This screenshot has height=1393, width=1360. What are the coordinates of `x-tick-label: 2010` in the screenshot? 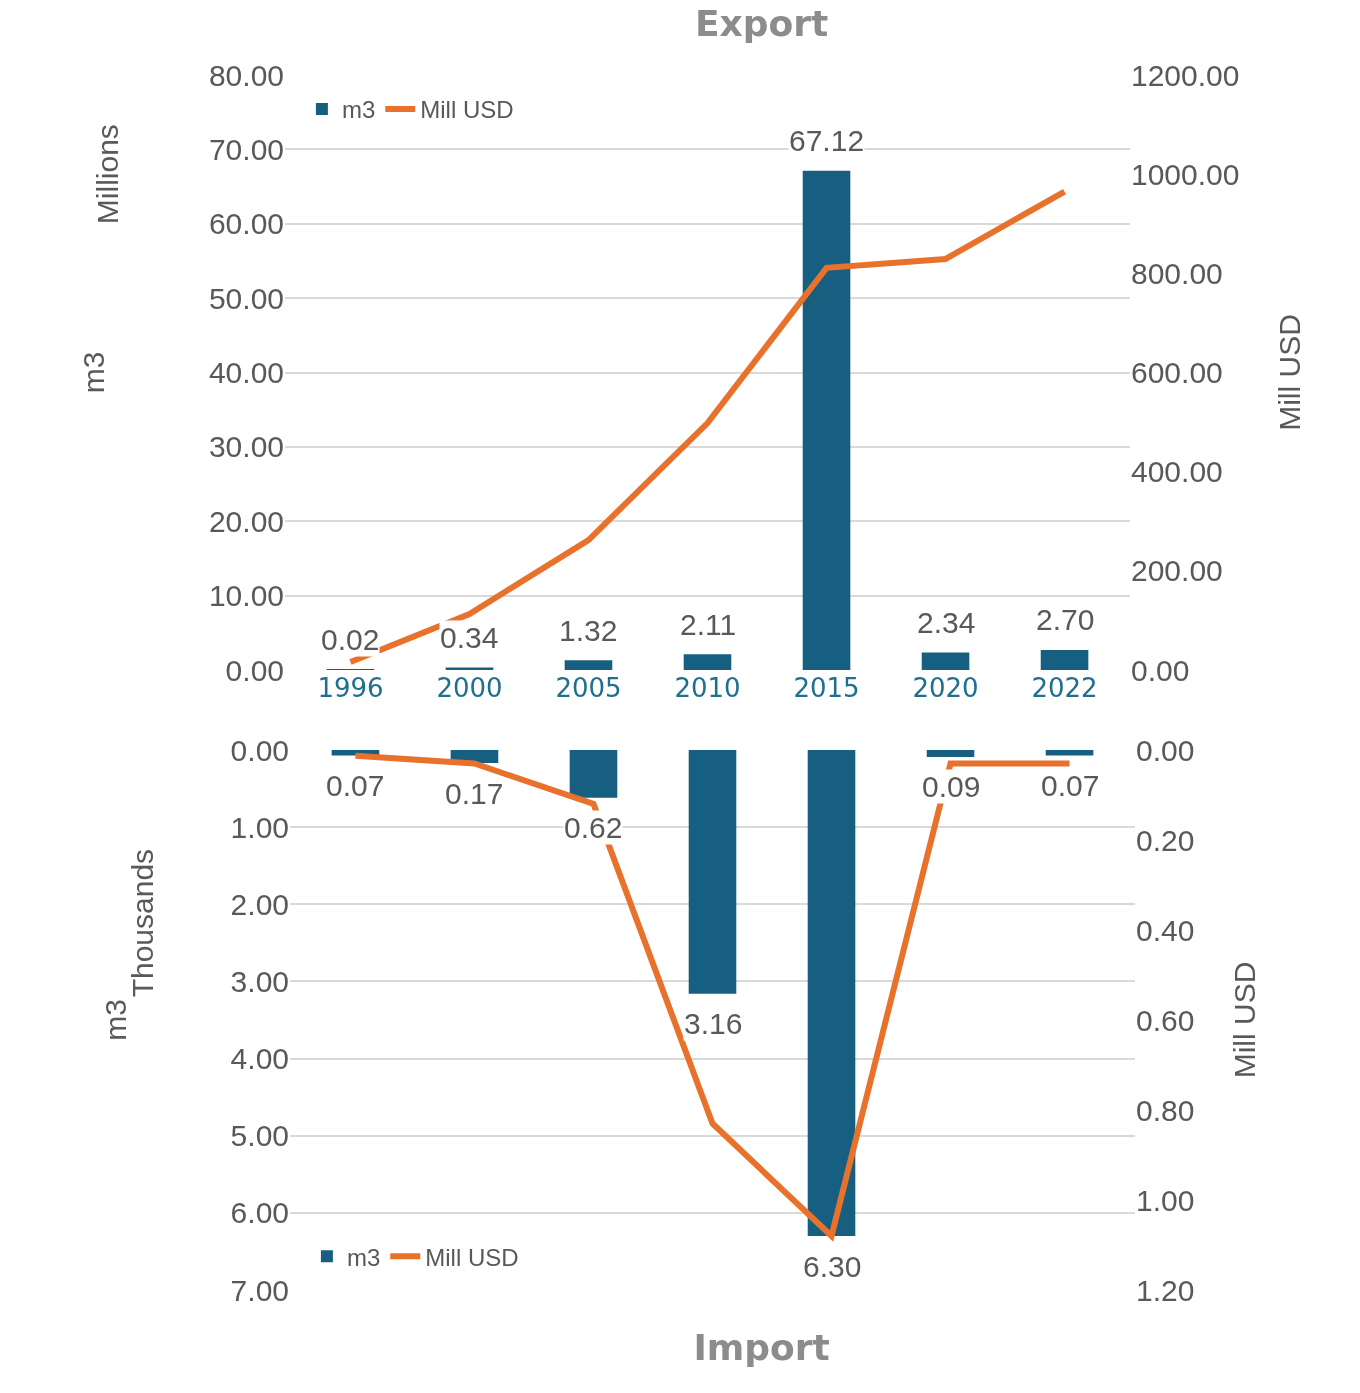 It's located at (707, 688).